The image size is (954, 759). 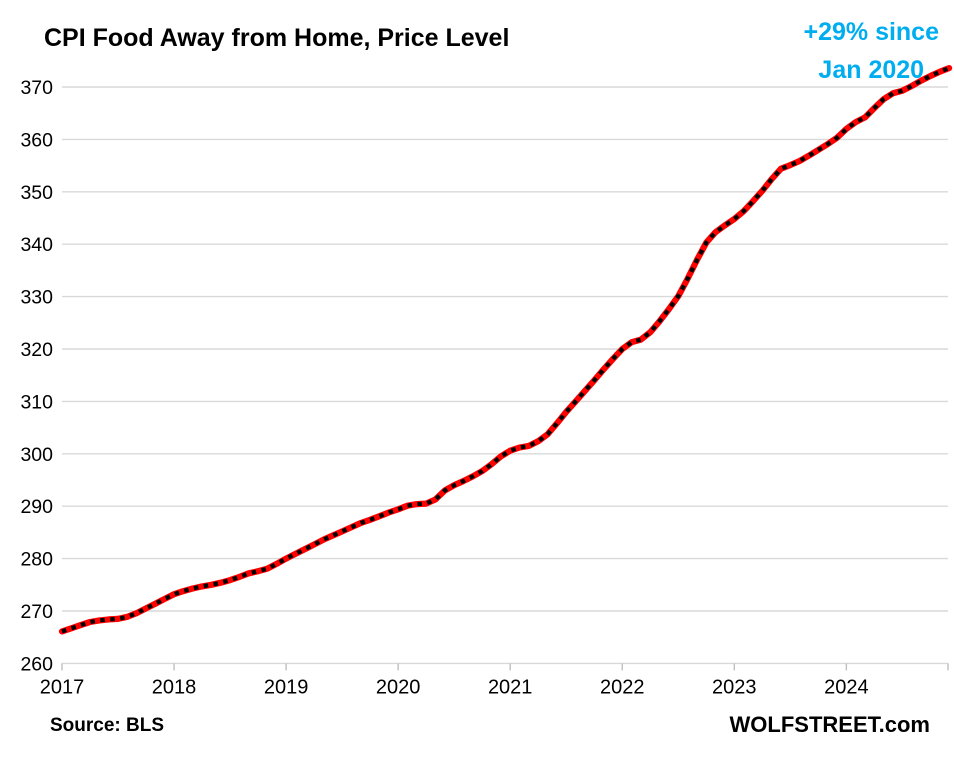 I want to click on source-label: Source: BLS, so click(x=107, y=725).